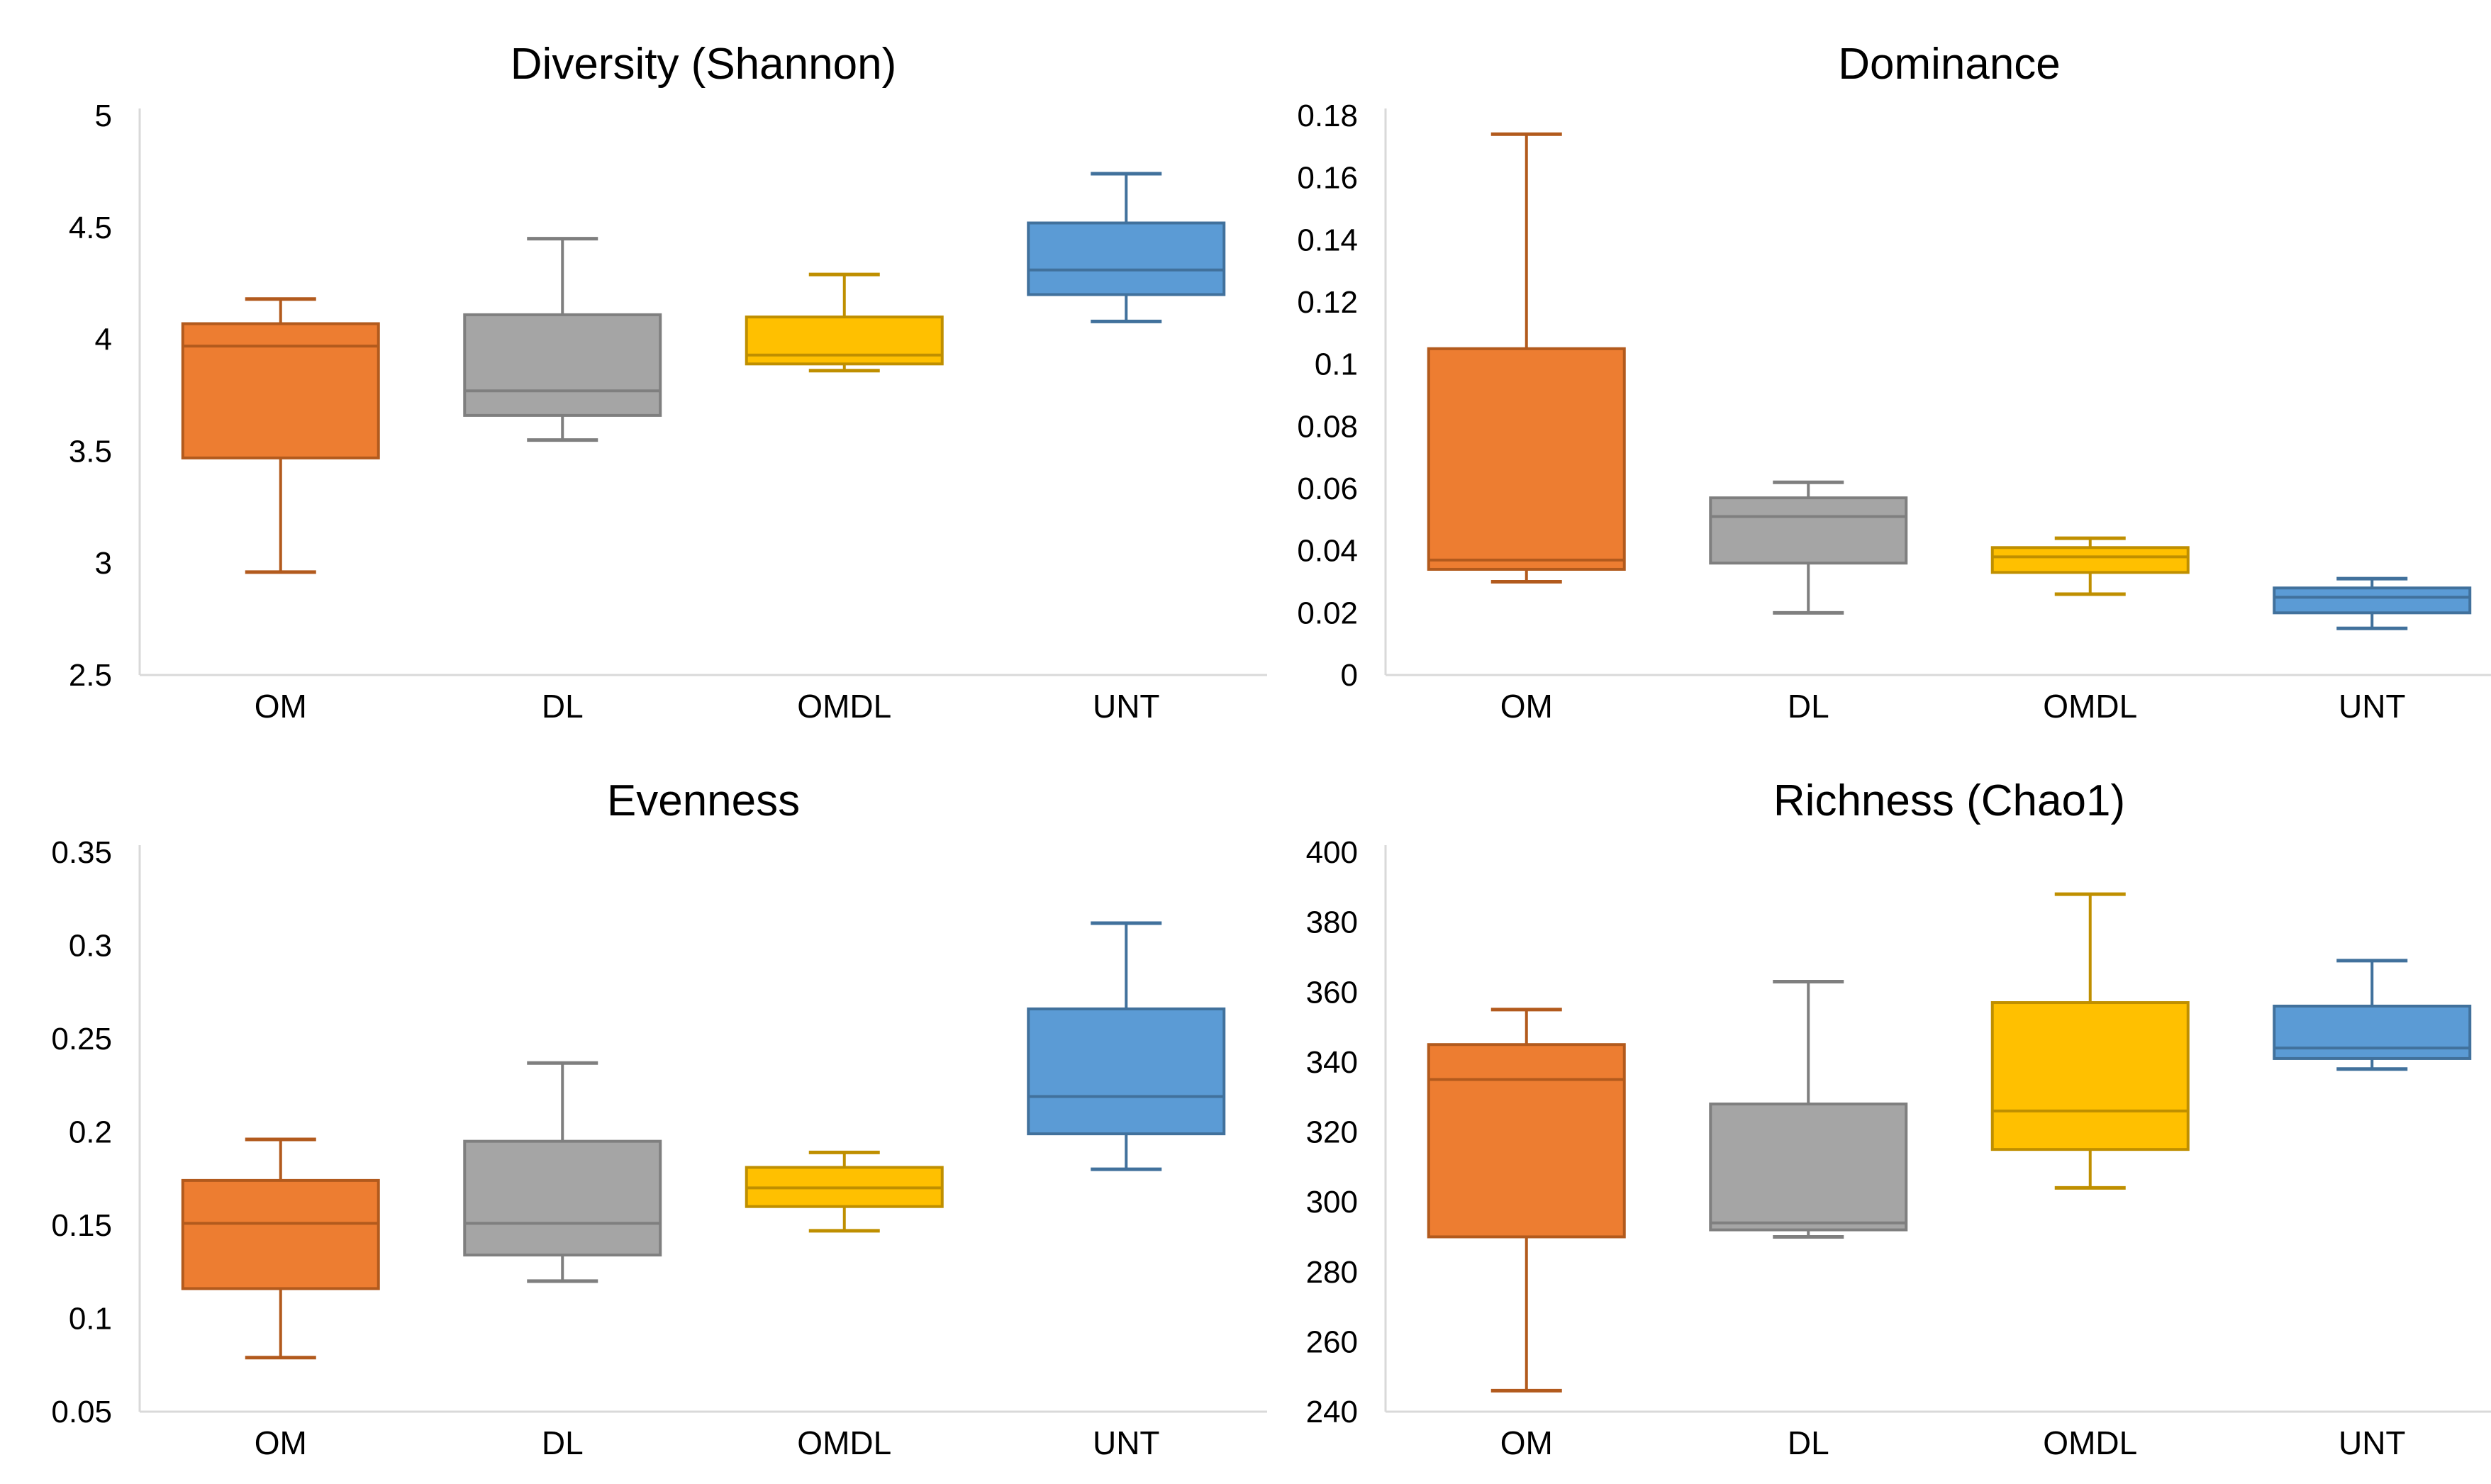  What do you see at coordinates (1327, 551) in the screenshot?
I see `y-tick-label: 0.04` at bounding box center [1327, 551].